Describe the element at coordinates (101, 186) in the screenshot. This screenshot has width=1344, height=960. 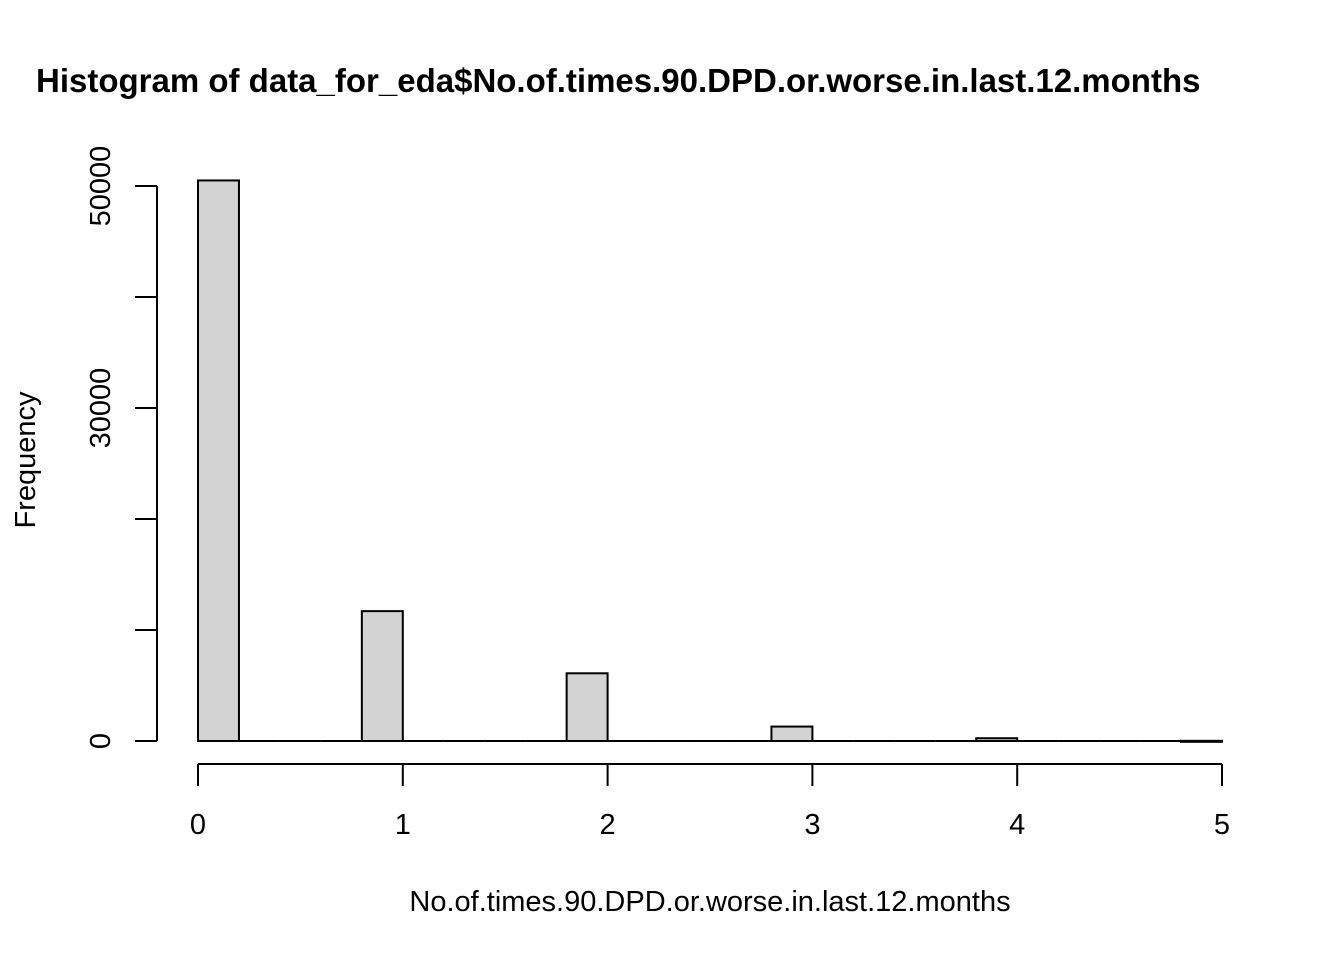
I see `y-axis-tick-label: 50000` at that location.